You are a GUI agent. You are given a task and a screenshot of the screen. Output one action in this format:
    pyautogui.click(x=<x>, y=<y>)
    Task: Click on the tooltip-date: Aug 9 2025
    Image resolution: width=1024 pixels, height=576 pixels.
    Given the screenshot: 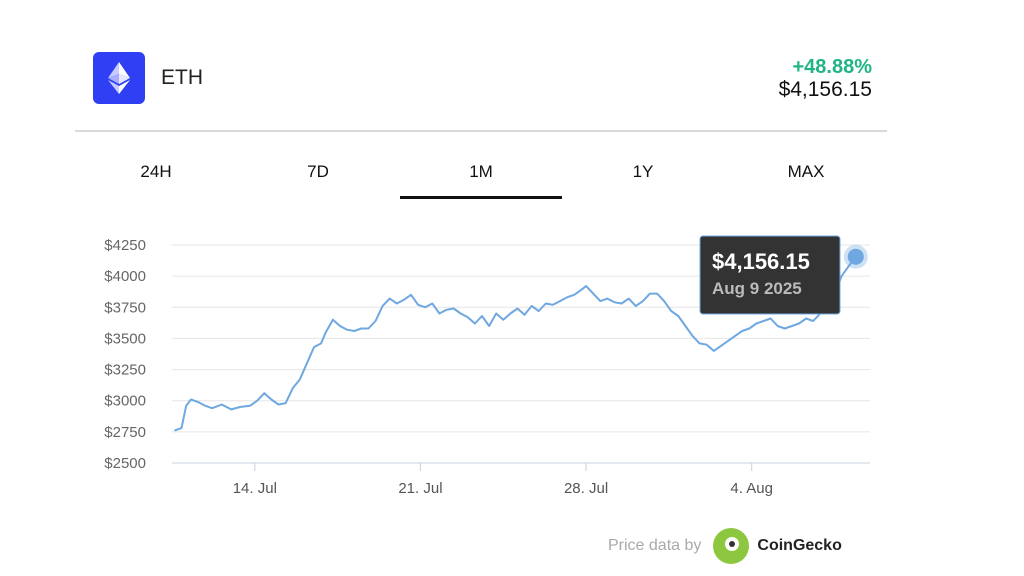 What is the action you would take?
    pyautogui.click(x=757, y=288)
    